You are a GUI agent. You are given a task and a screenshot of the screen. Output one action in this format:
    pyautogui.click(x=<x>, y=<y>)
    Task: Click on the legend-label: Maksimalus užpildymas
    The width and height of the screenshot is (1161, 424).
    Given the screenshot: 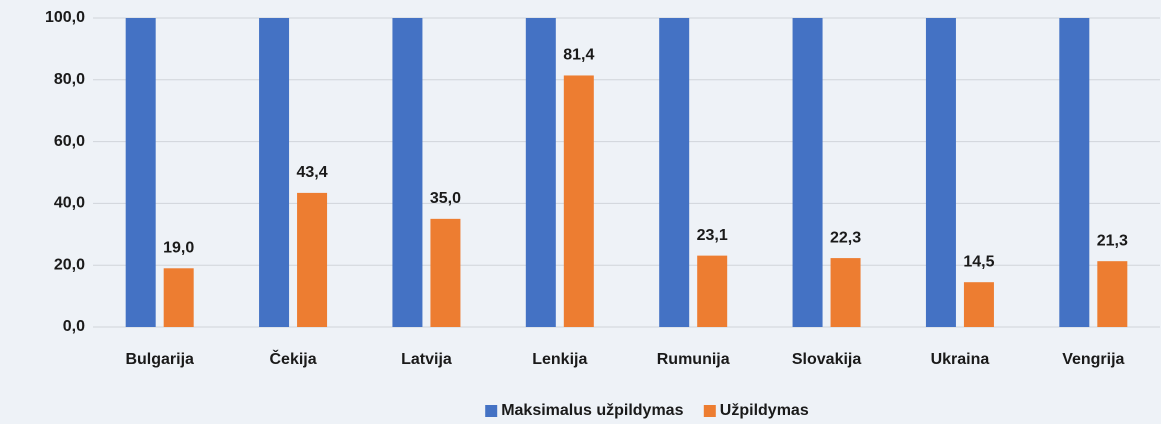 What is the action you would take?
    pyautogui.click(x=592, y=410)
    